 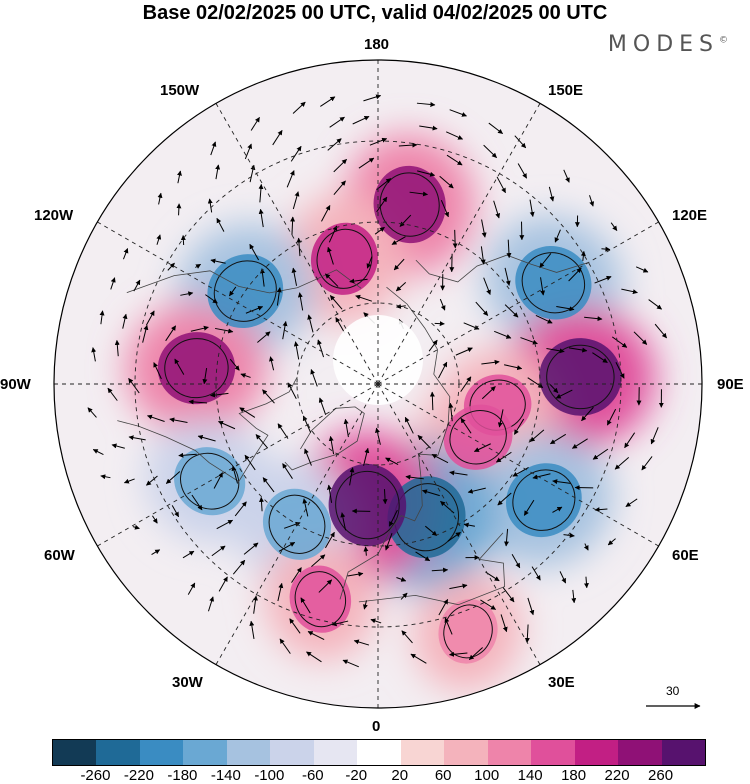 What do you see at coordinates (95, 775) in the screenshot?
I see `colorbar-tick-label: -260` at bounding box center [95, 775].